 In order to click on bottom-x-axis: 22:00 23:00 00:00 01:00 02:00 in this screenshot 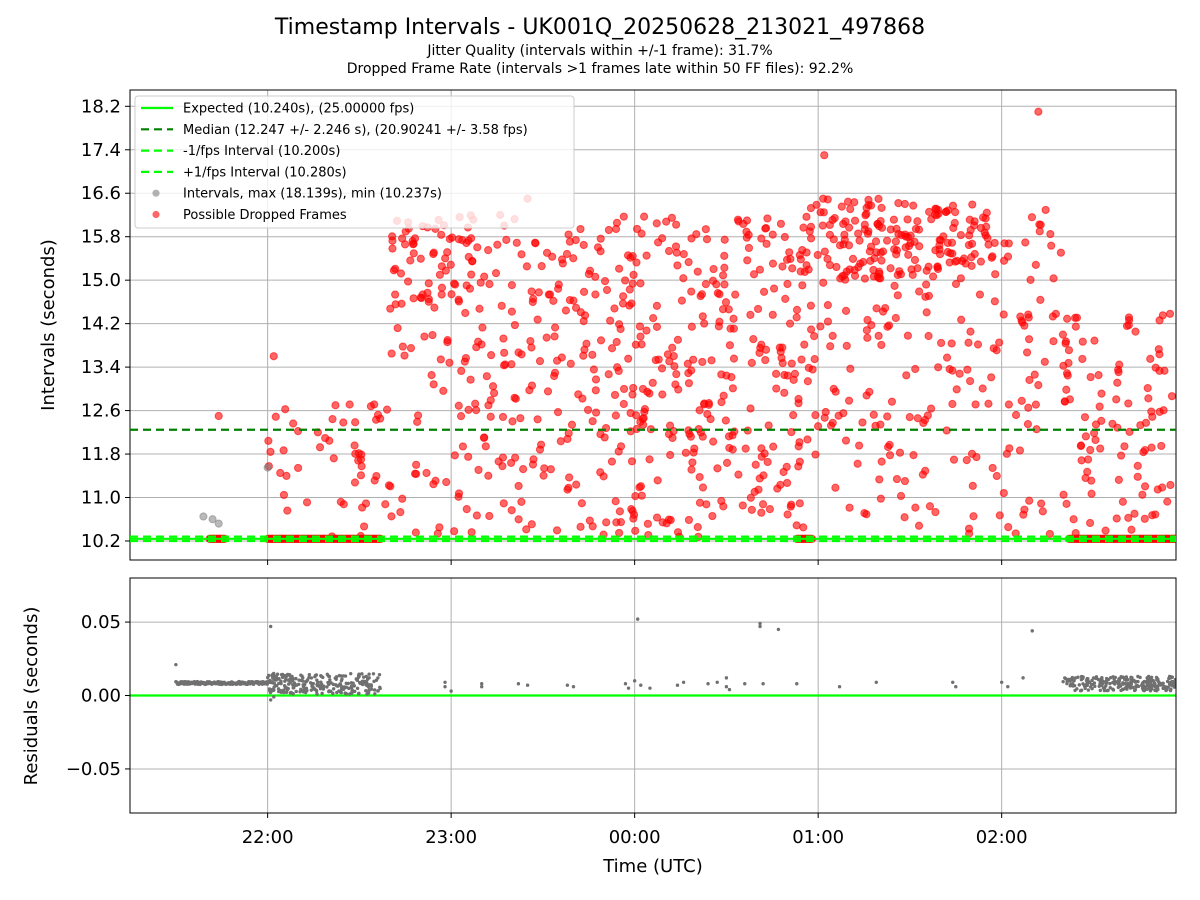, I will do `click(635, 830)`.